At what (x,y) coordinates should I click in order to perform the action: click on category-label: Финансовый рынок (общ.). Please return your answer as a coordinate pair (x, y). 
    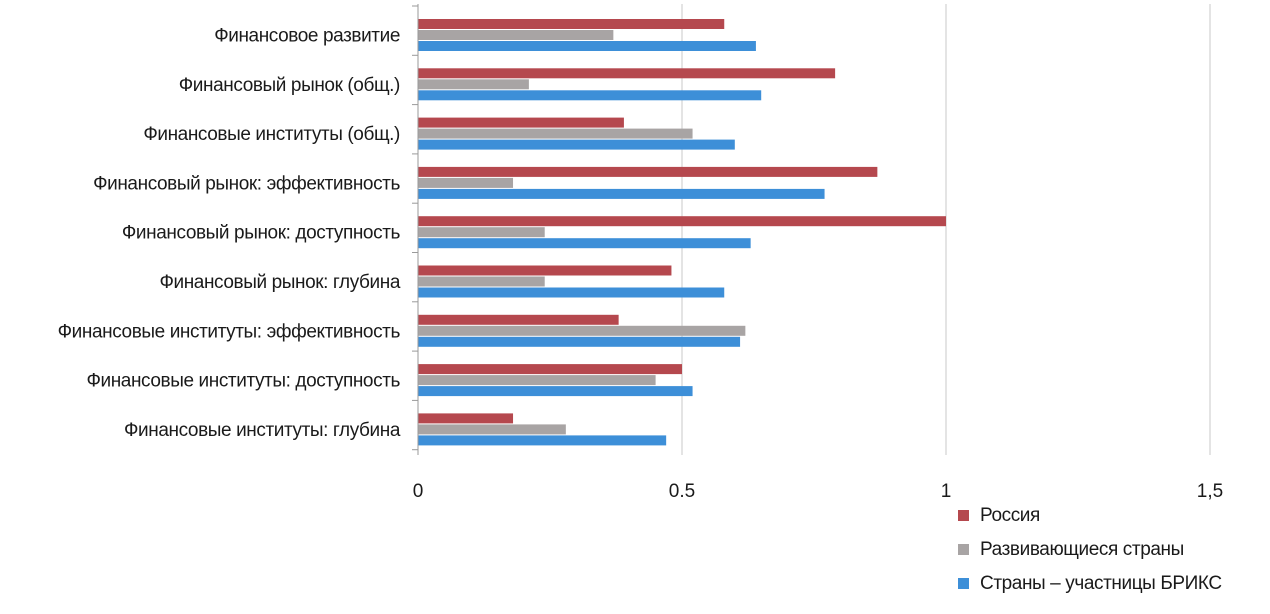
    Looking at the image, I should click on (289, 85).